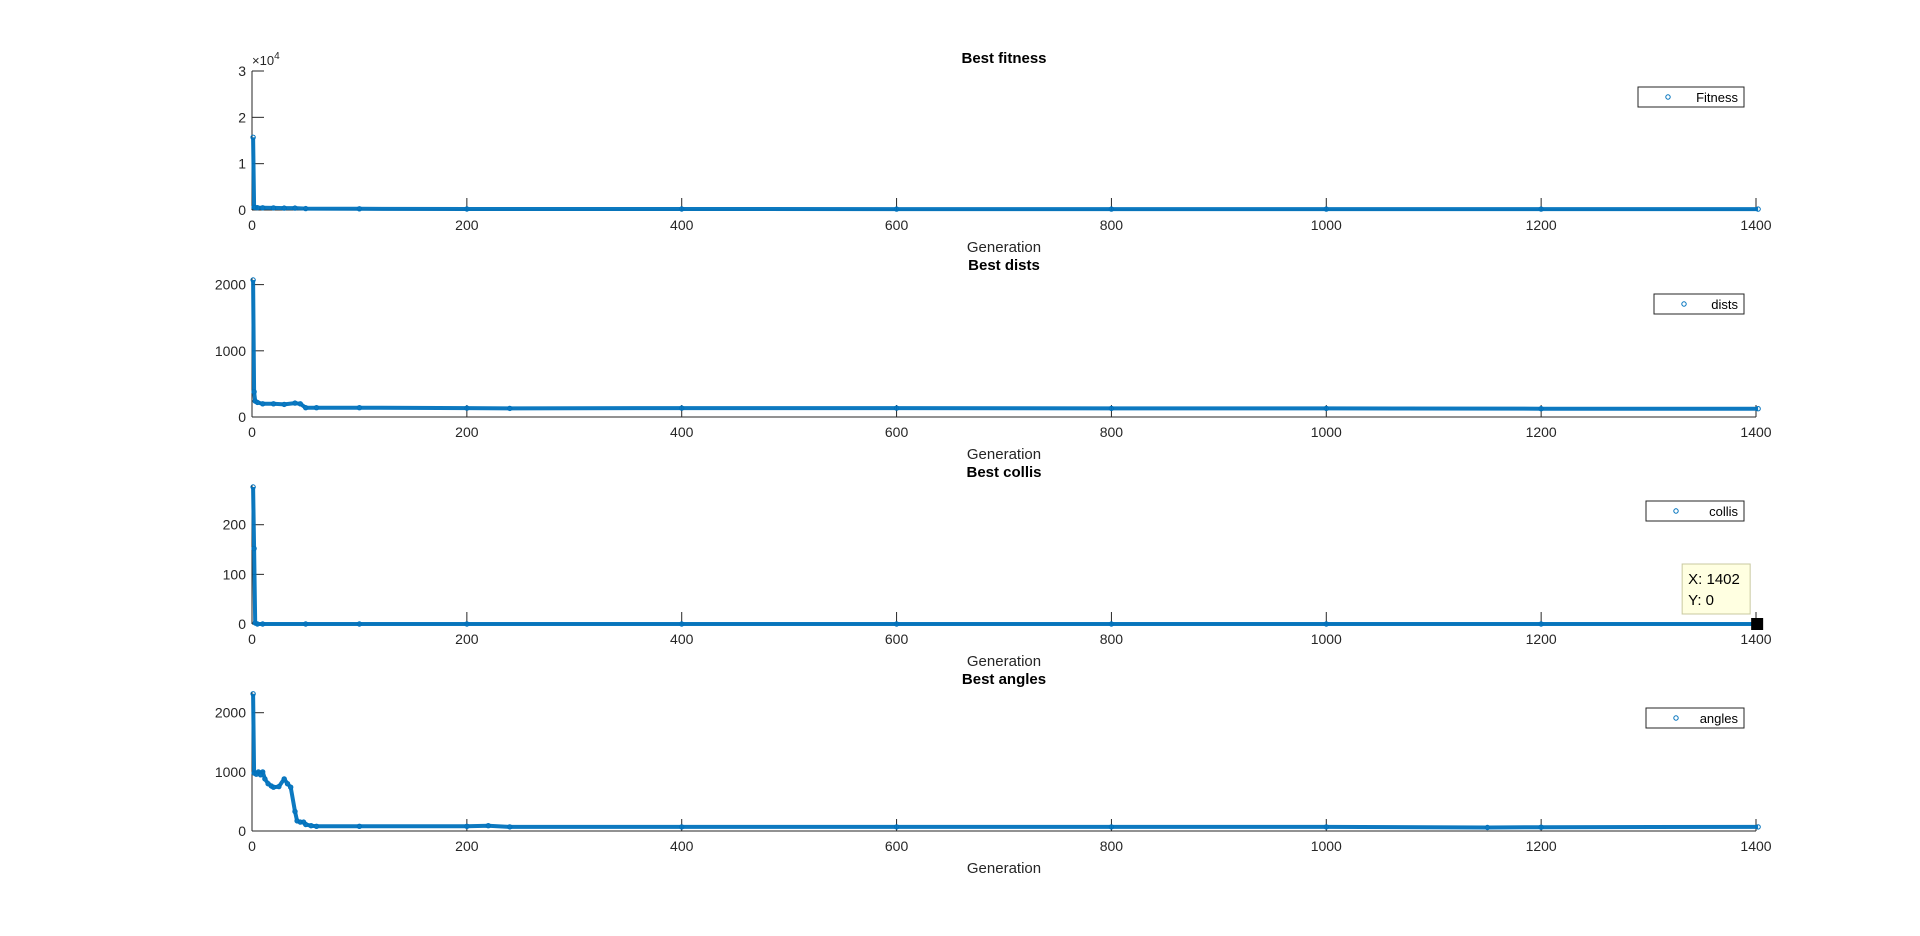 Image resolution: width=1920 pixels, height=936 pixels. Describe the element at coordinates (1717, 97) in the screenshot. I see `legend-label: Fitness` at that location.